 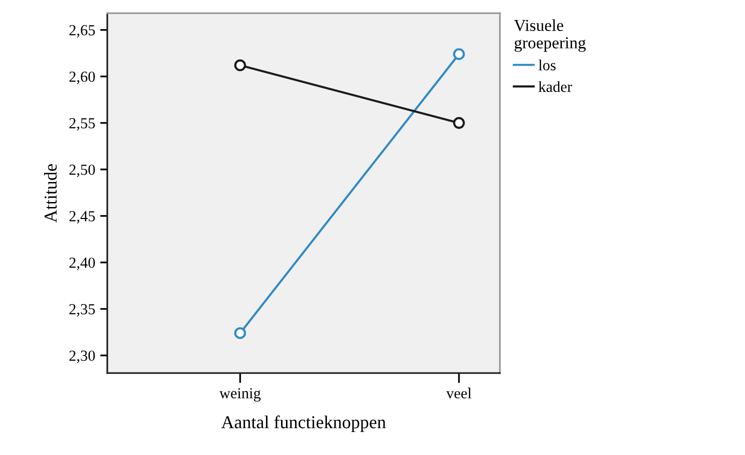 I want to click on legend-label: kader, so click(x=555, y=86).